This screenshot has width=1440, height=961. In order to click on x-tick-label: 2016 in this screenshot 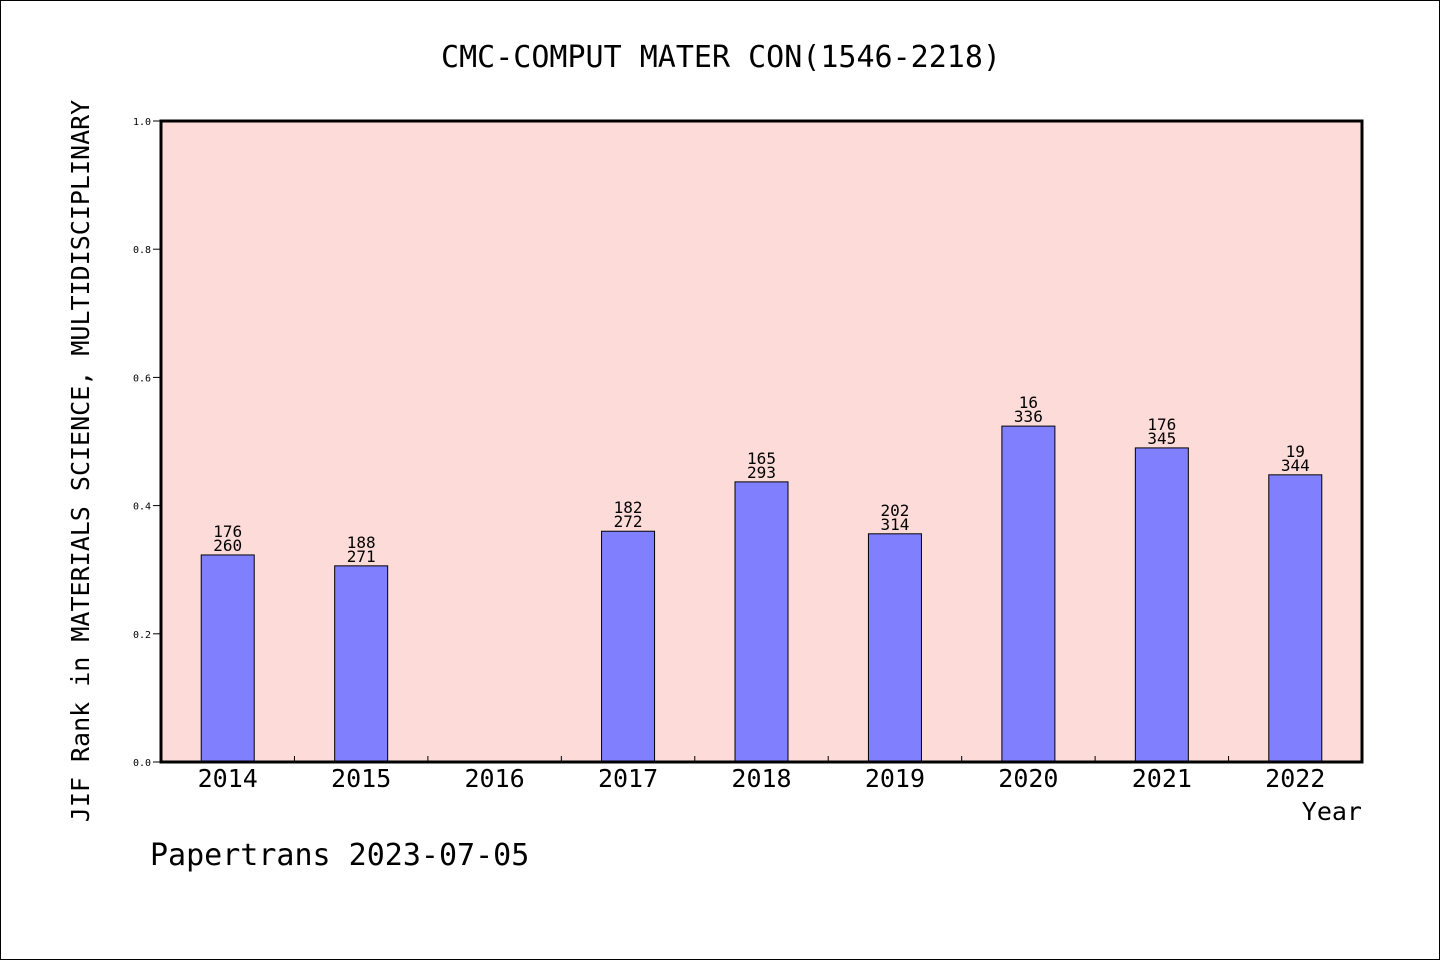, I will do `click(495, 778)`.